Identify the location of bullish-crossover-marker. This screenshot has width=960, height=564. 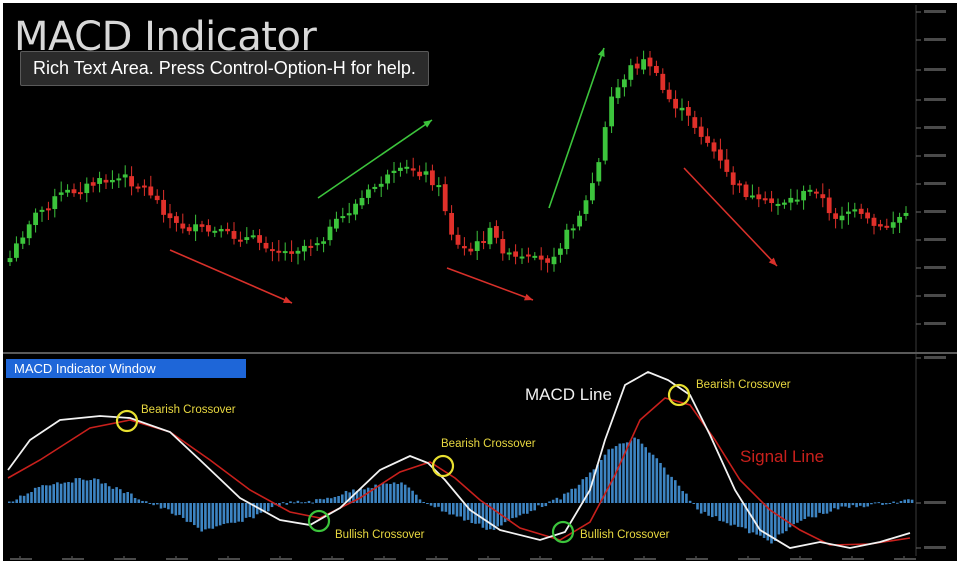
(319, 521).